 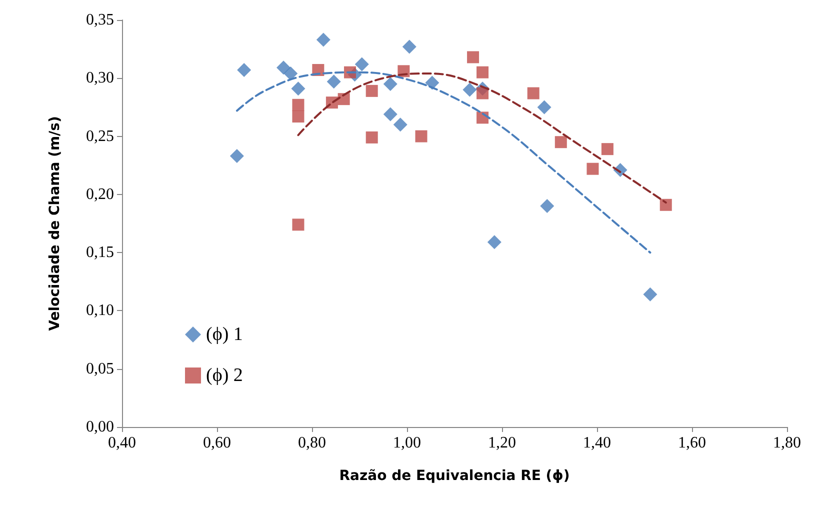 What do you see at coordinates (597, 443) in the screenshot?
I see `x-tick-label: 1,40` at bounding box center [597, 443].